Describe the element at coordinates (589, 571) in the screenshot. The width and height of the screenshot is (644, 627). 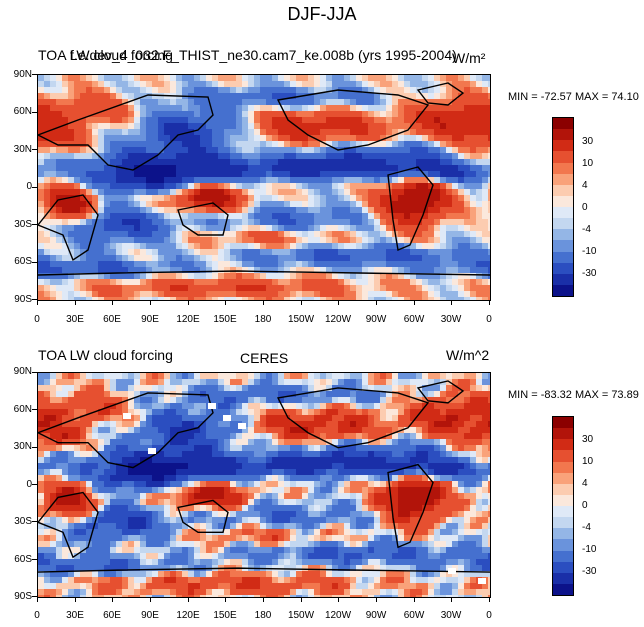
I see `colorbar-label: -30` at that location.